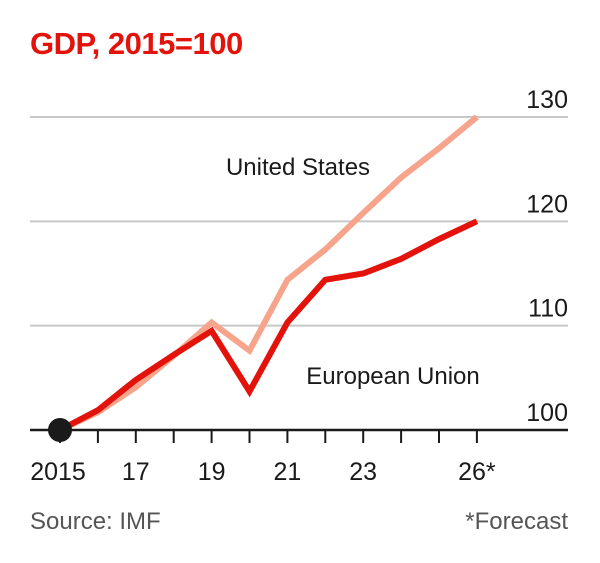 This screenshot has height=563, width=600. I want to click on chart-title: GDP, 2015=100, so click(136, 43).